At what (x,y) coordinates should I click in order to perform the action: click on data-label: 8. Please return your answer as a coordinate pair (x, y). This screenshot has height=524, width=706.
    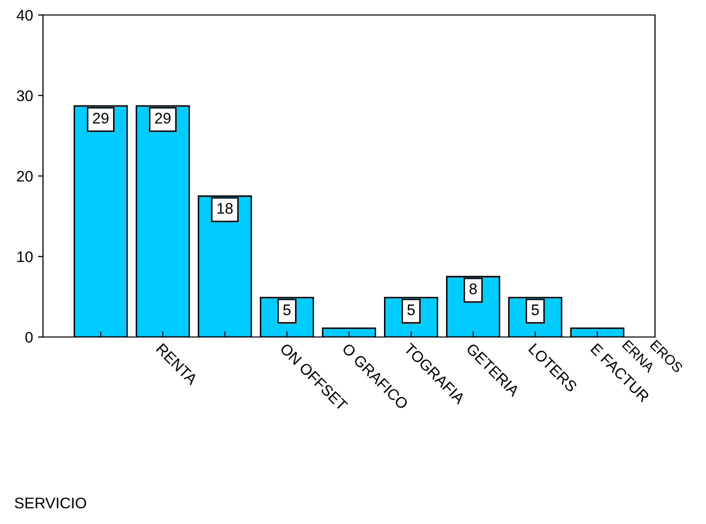
    Looking at the image, I should click on (473, 288).